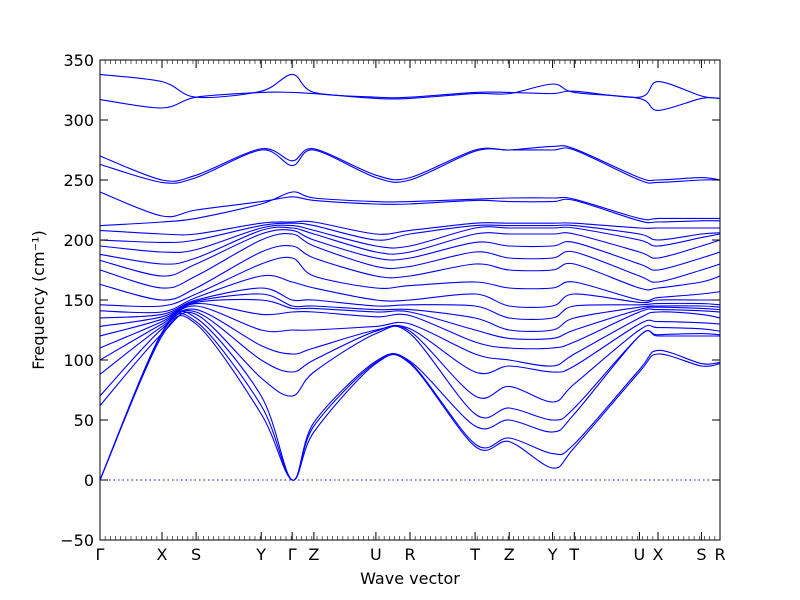 The width and height of the screenshot is (800, 600). What do you see at coordinates (78, 180) in the screenshot?
I see `y-tick-label: 250` at bounding box center [78, 180].